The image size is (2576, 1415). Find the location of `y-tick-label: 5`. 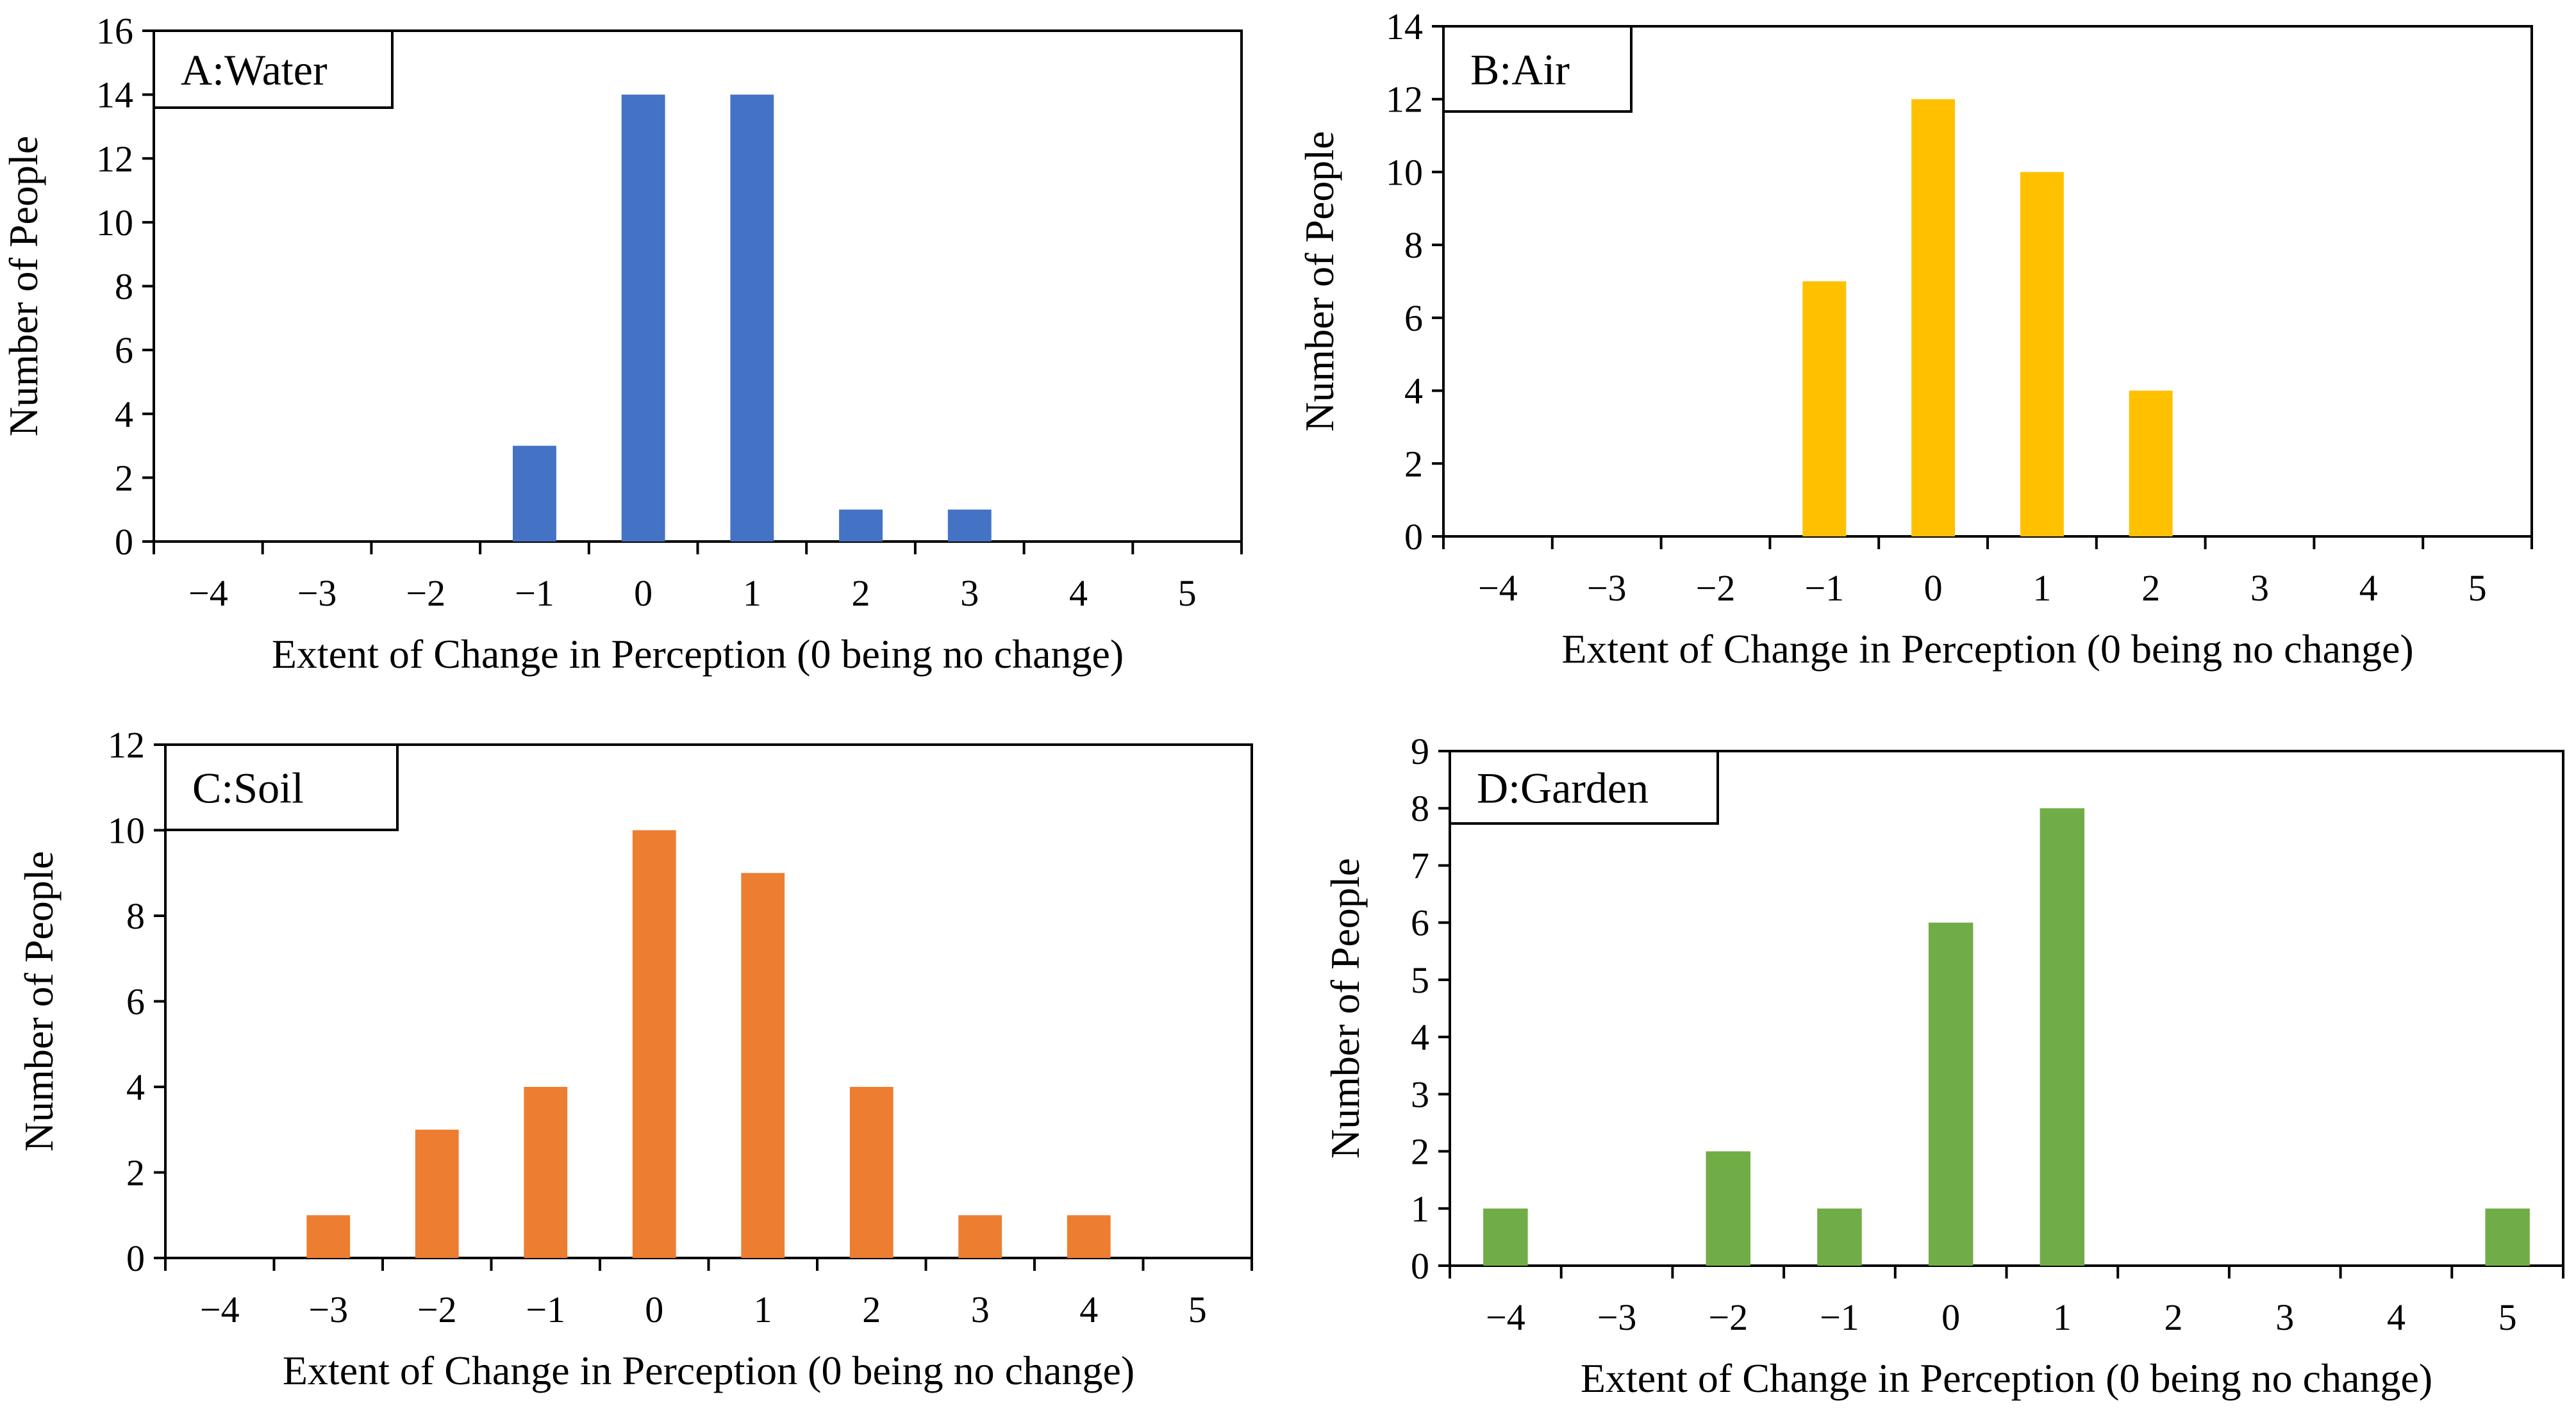

y-tick-label: 5 is located at coordinates (1420, 980).